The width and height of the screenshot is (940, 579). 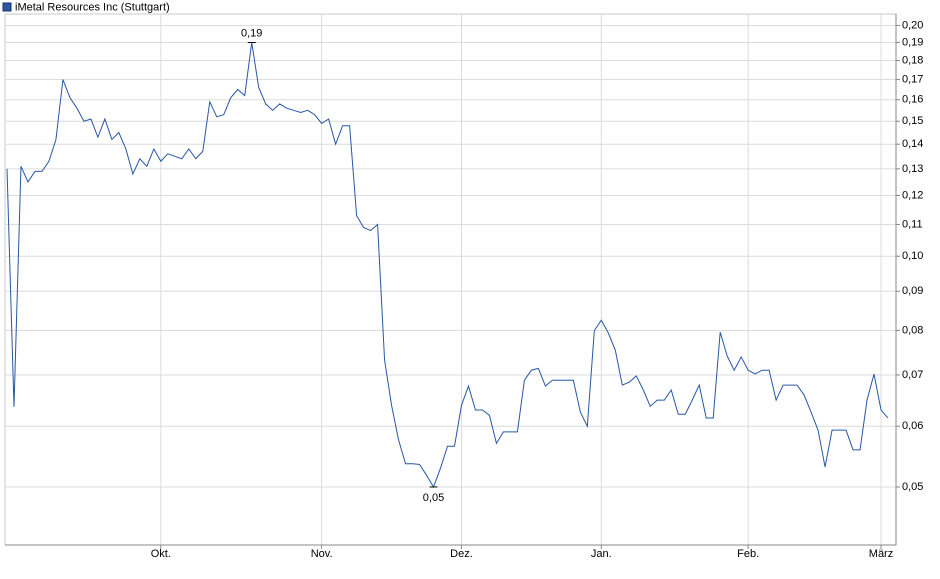 I want to click on y-tick-label: 0,14, so click(x=912, y=144).